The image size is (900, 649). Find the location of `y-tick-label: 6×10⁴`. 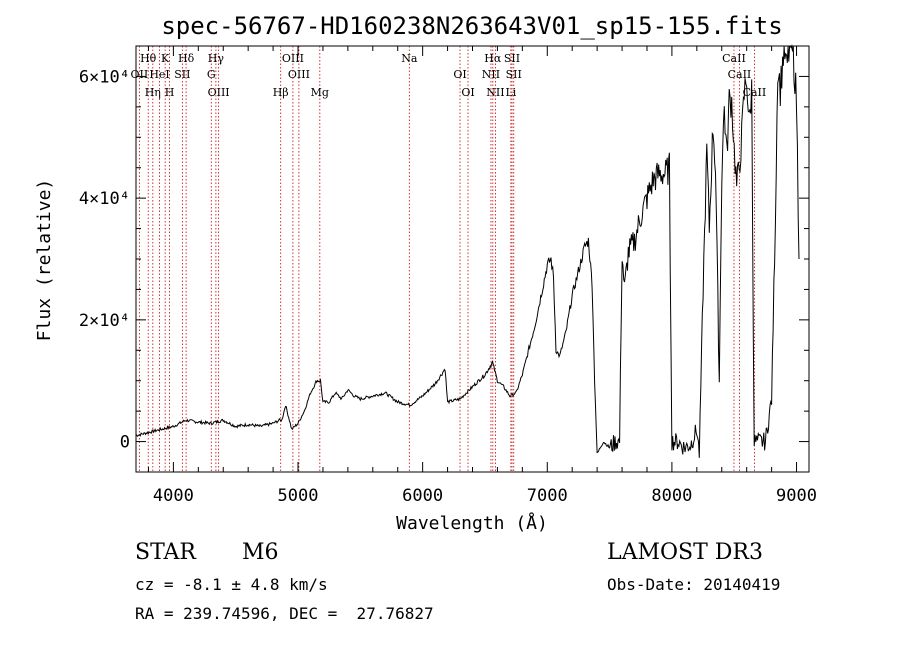

y-tick-label: 6×10⁴ is located at coordinates (104, 77).